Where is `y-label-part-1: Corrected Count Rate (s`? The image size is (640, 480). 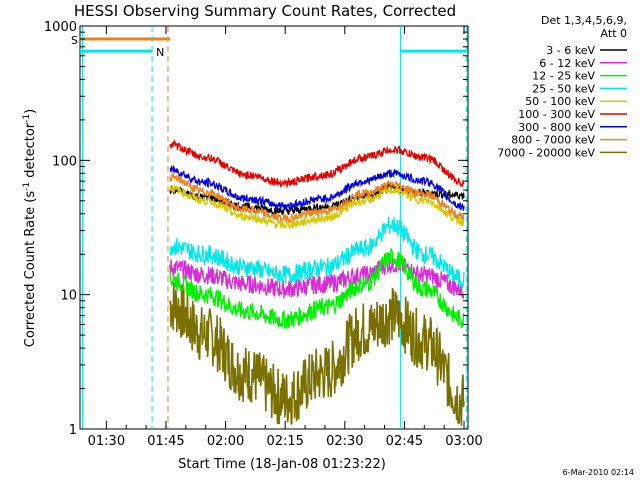
y-label-part-1: Corrected Count Rate (s is located at coordinates (30, 269).